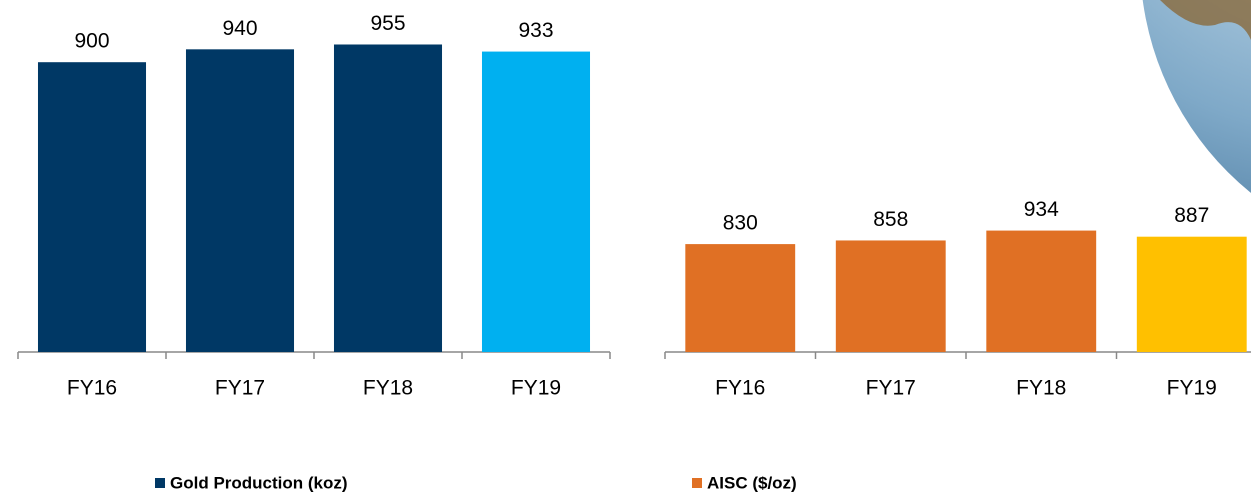 This screenshot has height=496, width=1251. I want to click on value-label: 900, so click(91, 41).